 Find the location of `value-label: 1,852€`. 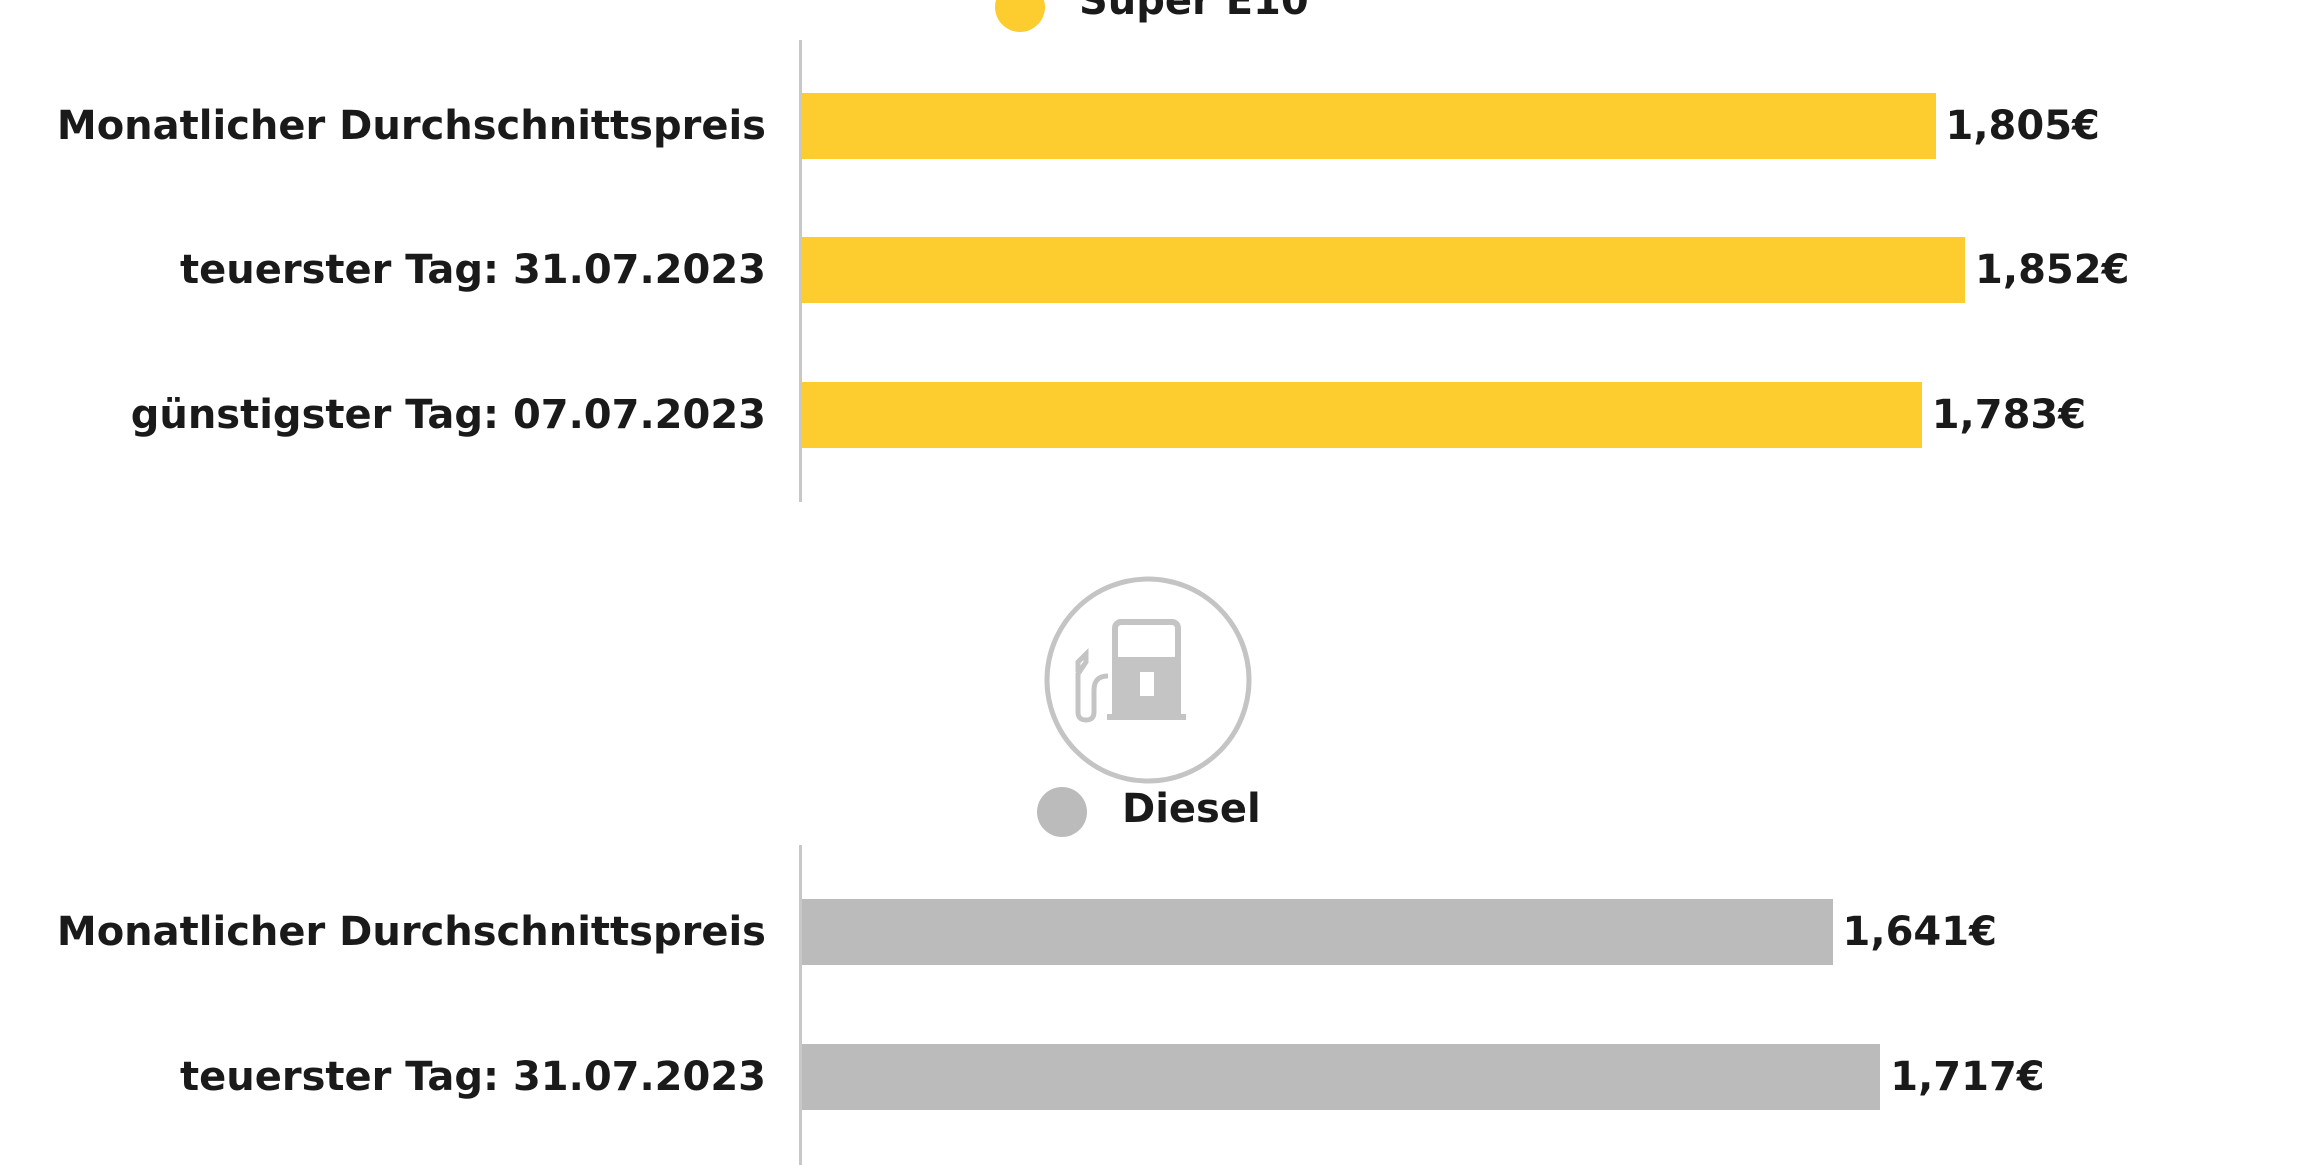

value-label: 1,852€ is located at coordinates (2052, 270).